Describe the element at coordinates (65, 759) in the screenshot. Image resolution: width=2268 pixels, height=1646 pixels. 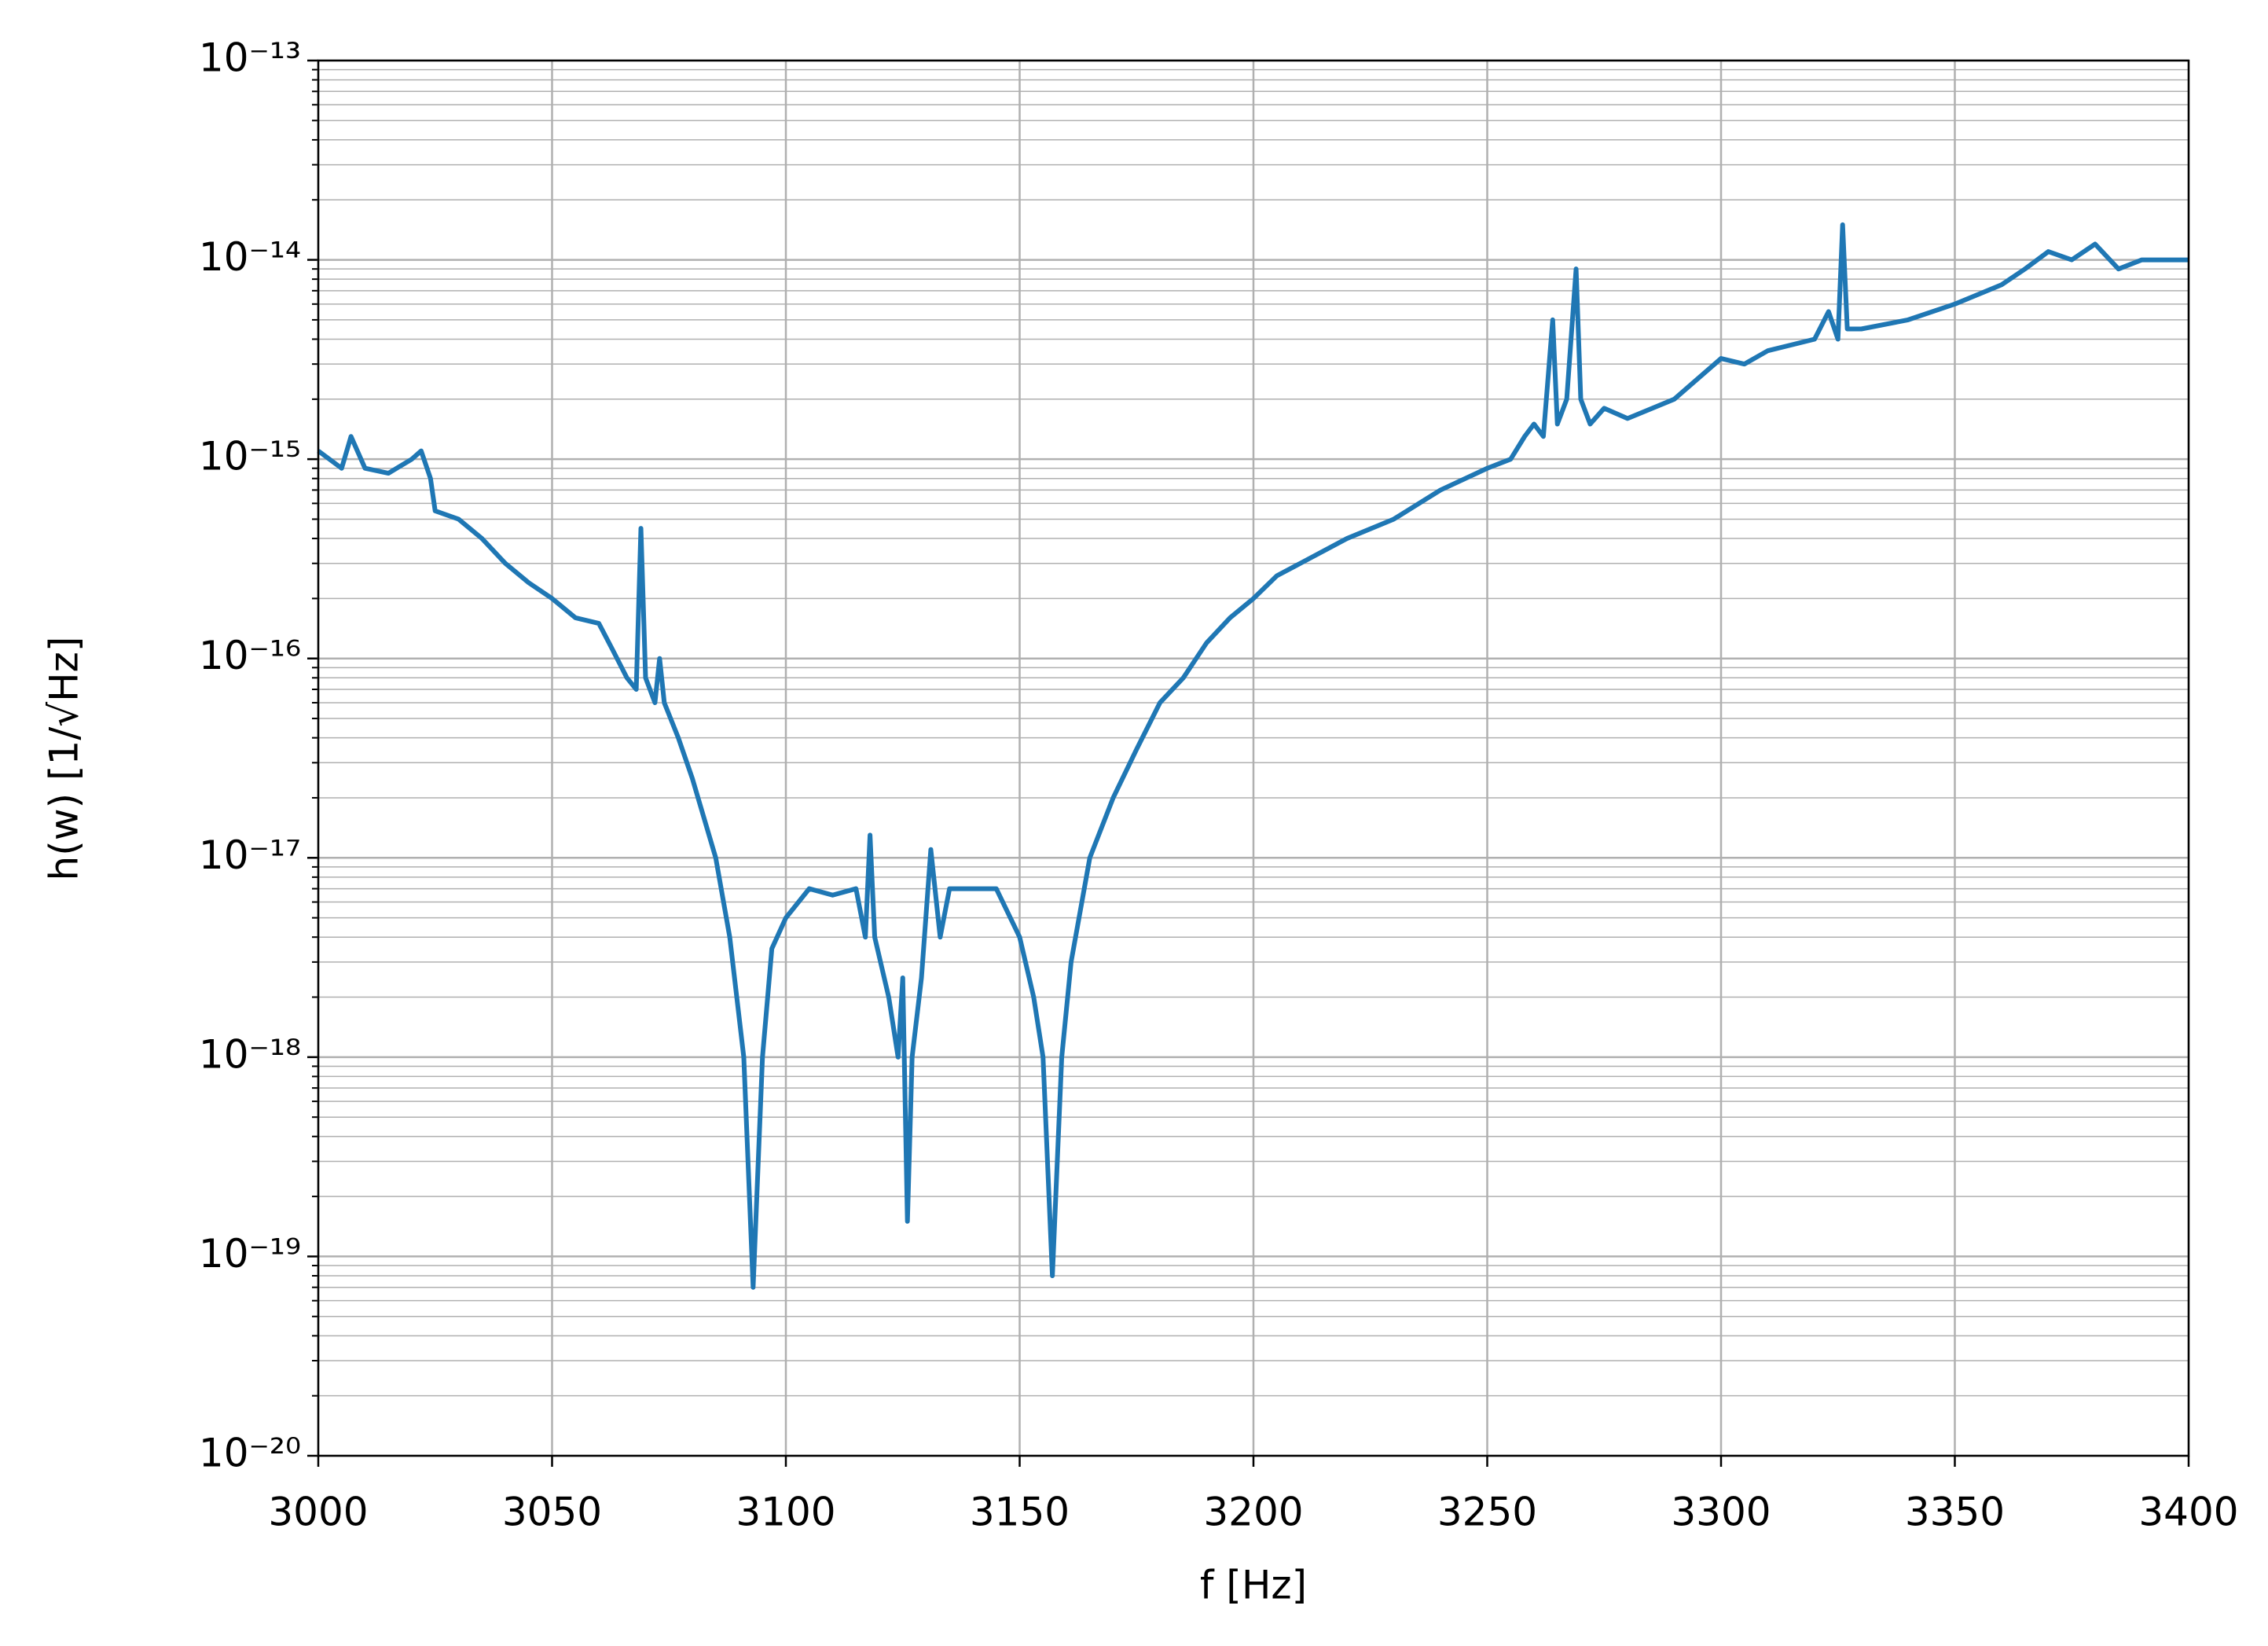
I see `y-axis-label: h(w) [1/√Hz]` at that location.